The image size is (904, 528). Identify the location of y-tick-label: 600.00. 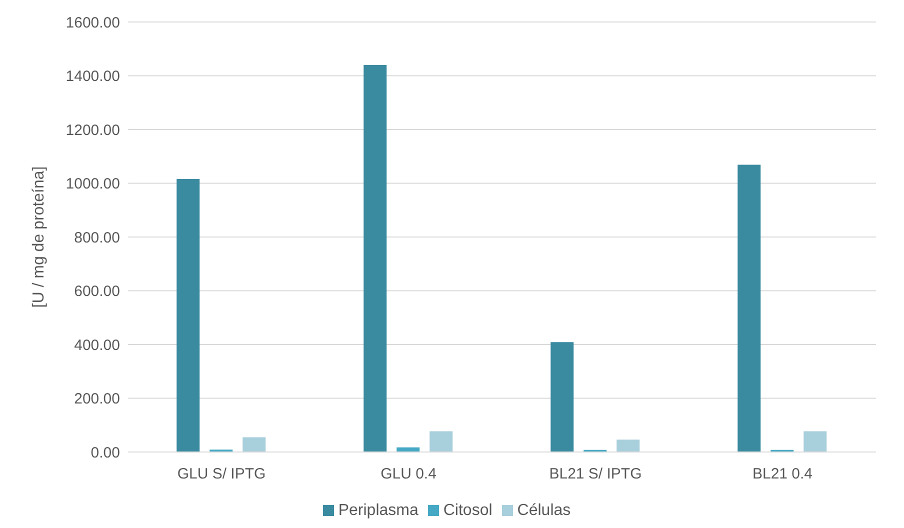
(97, 291).